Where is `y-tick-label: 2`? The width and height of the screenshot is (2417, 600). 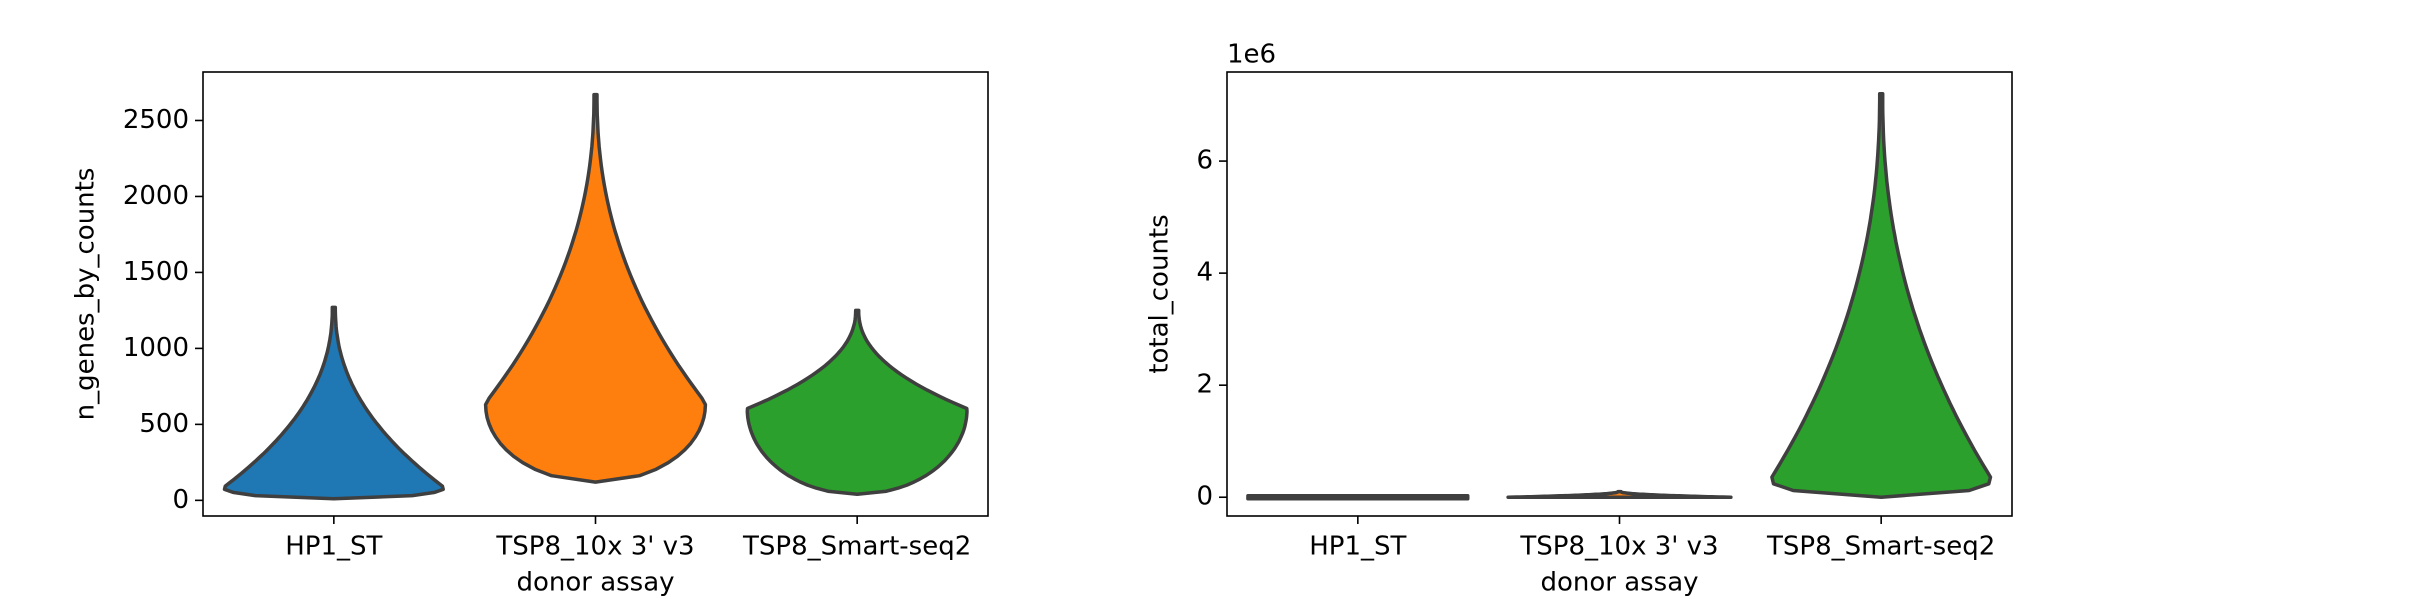 y-tick-label: 2 is located at coordinates (1204, 385).